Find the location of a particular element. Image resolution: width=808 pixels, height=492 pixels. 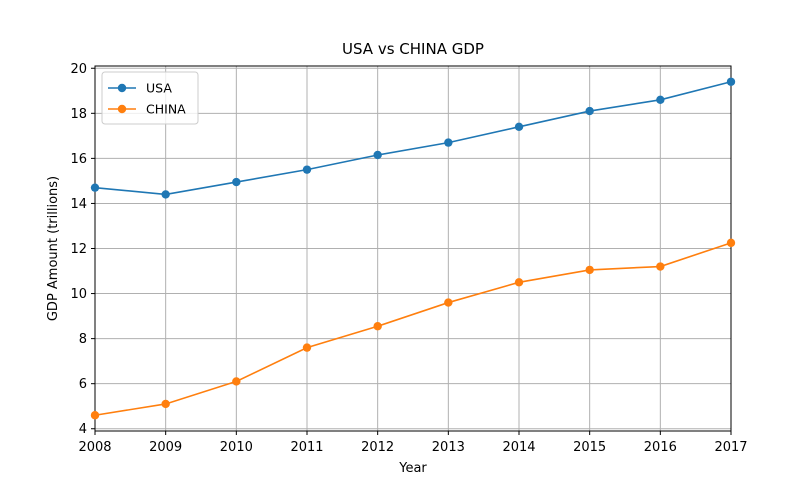

legend-item: USA is located at coordinates (140, 88).